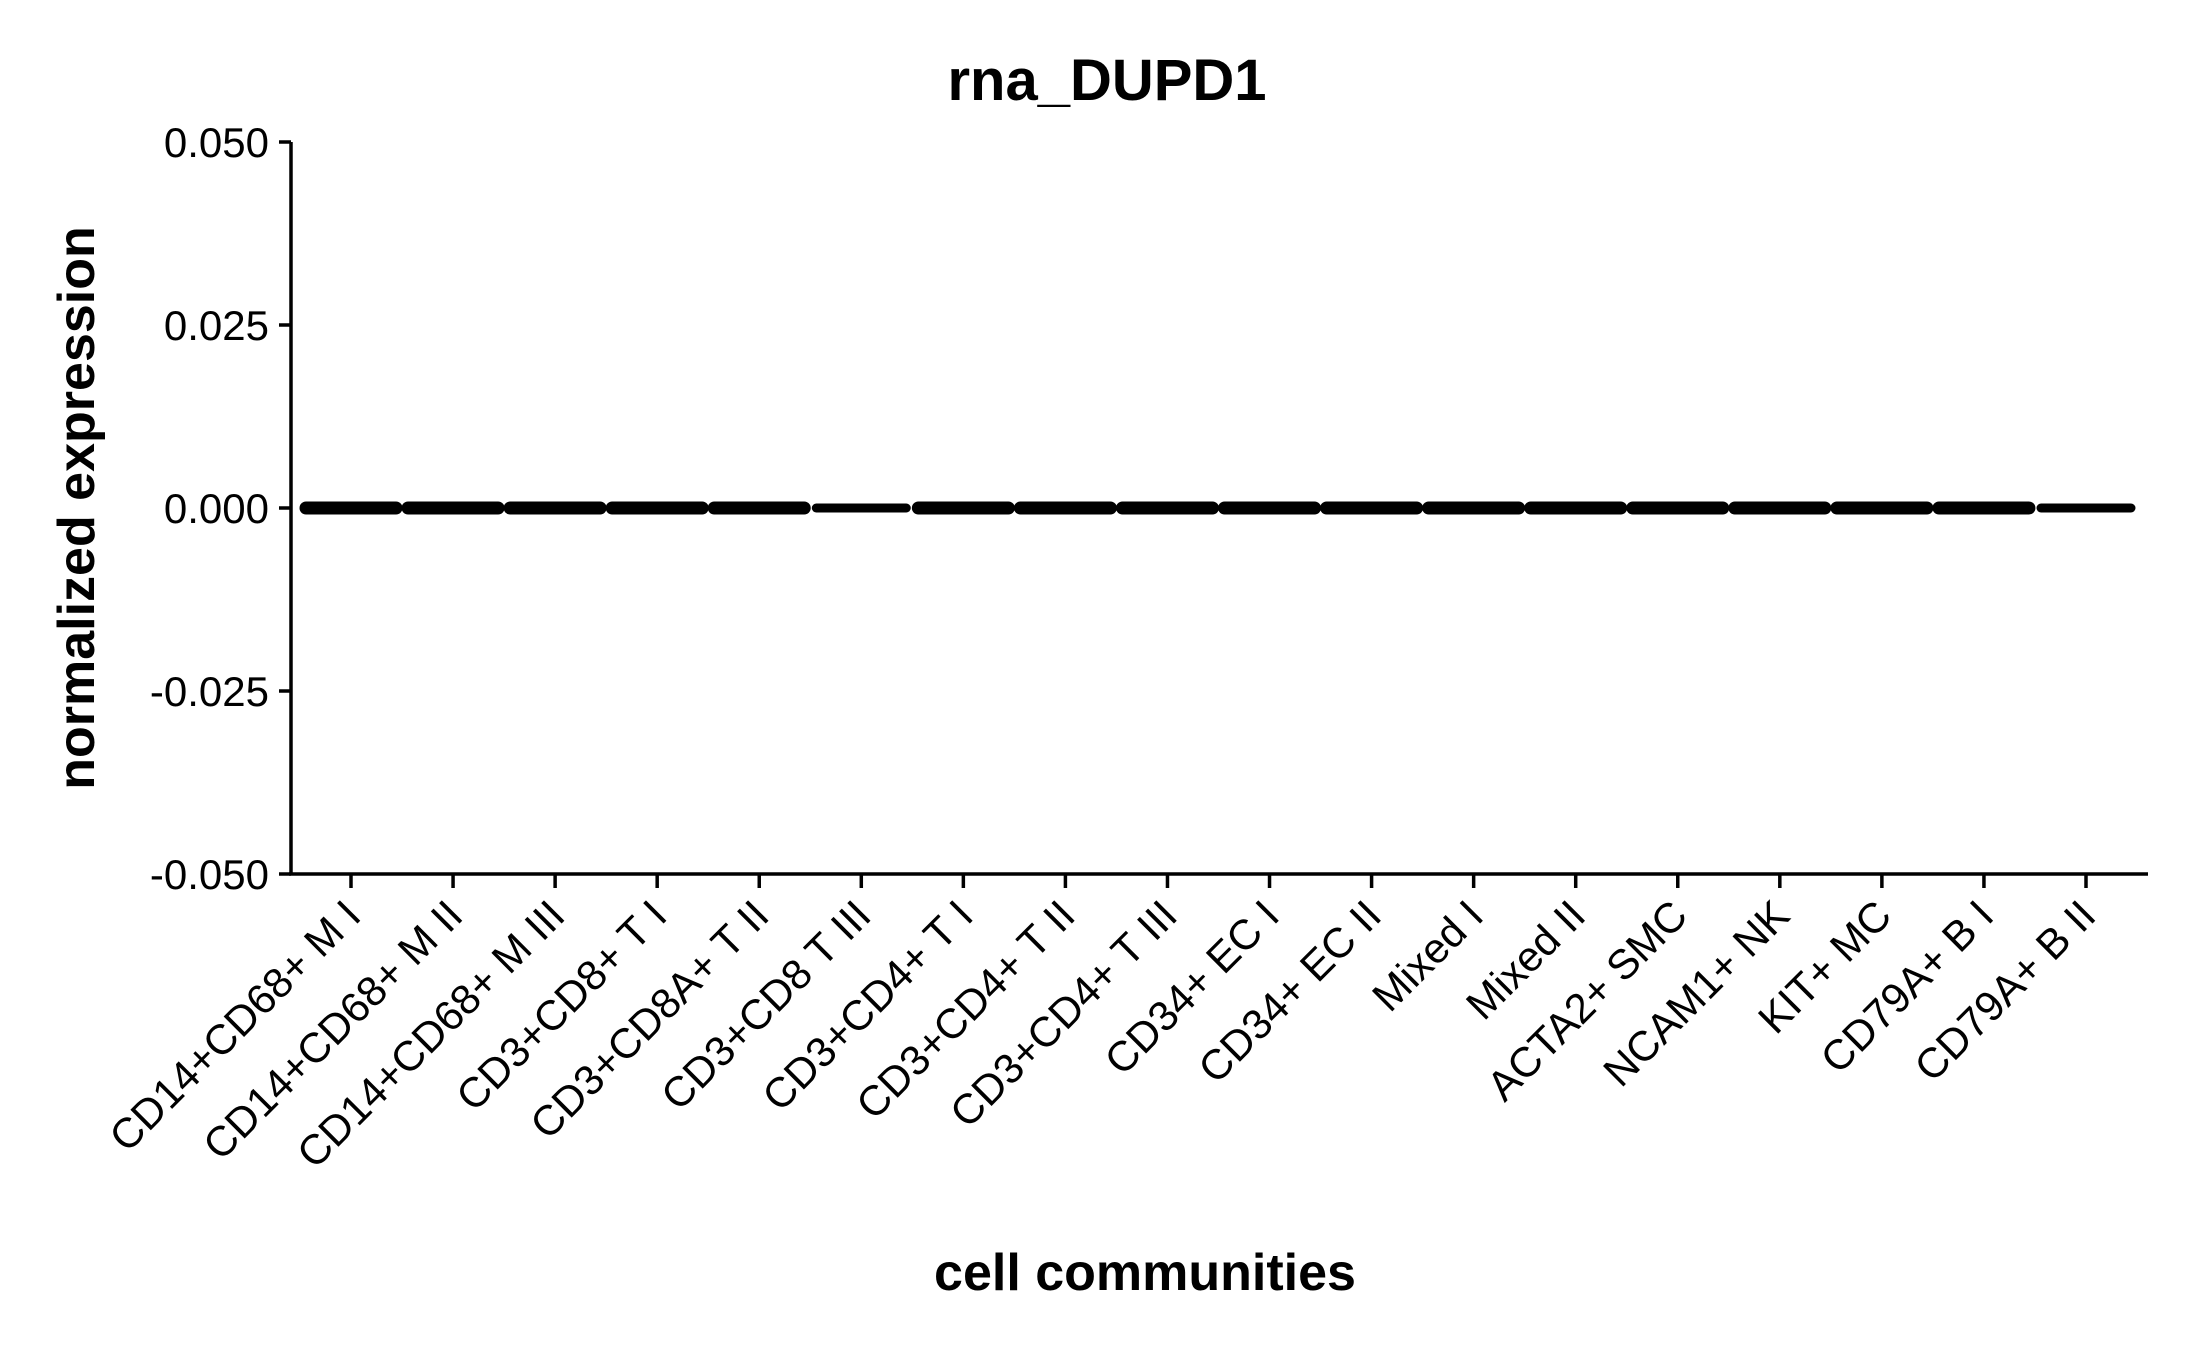 The width and height of the screenshot is (2187, 1351). I want to click on x-axis-title: cell communities, so click(1145, 1273).